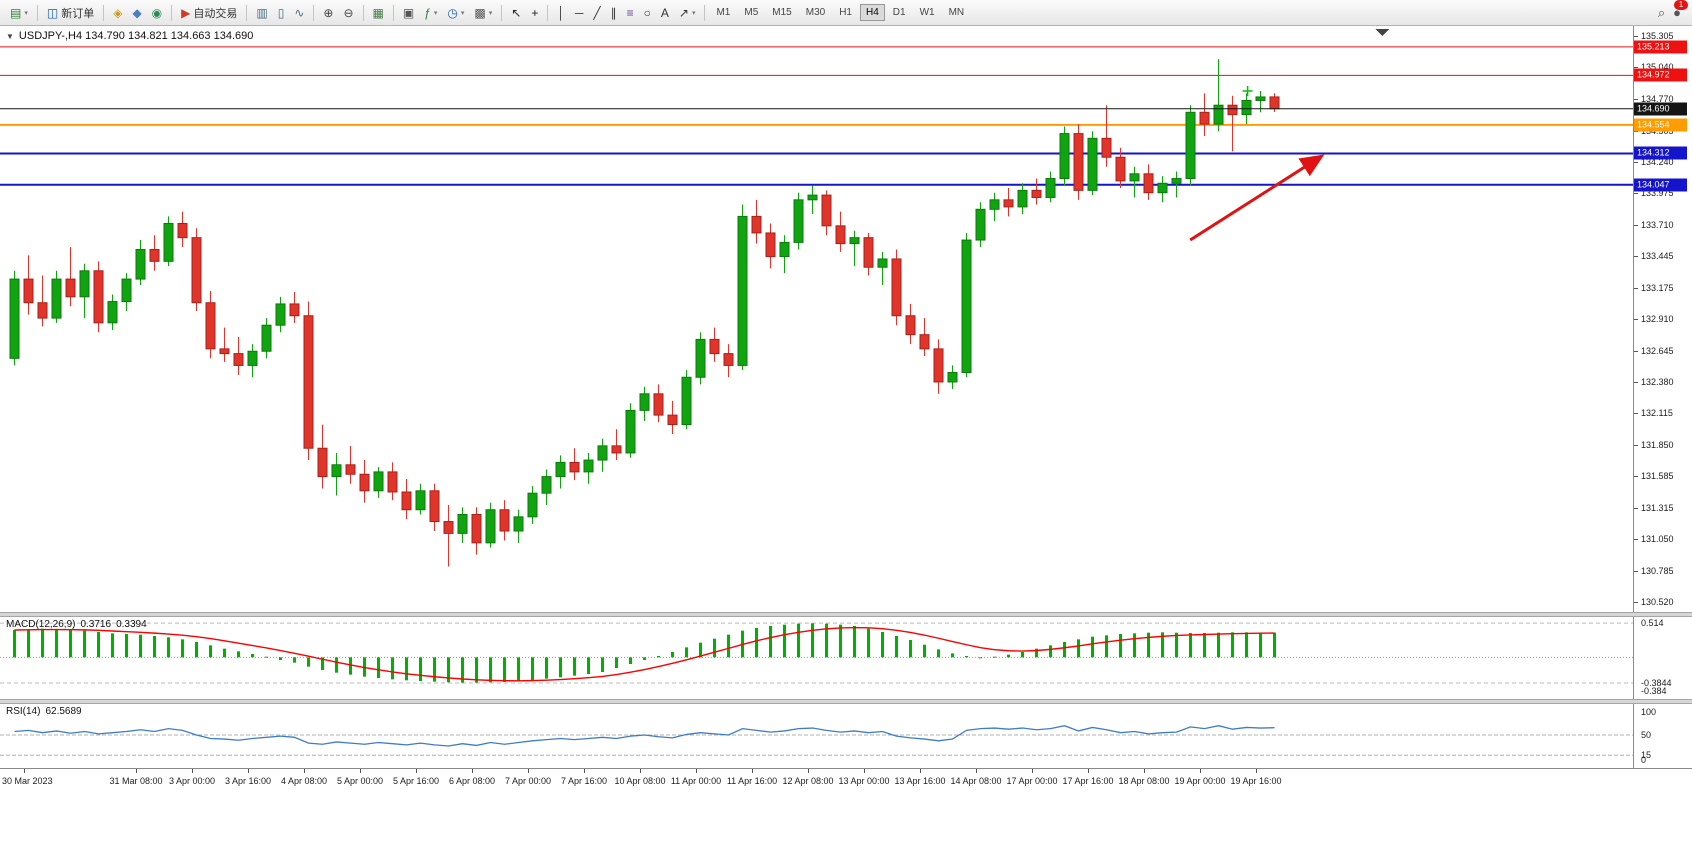  What do you see at coordinates (1657, 570) in the screenshot?
I see `price-axis-label: 130.785` at bounding box center [1657, 570].